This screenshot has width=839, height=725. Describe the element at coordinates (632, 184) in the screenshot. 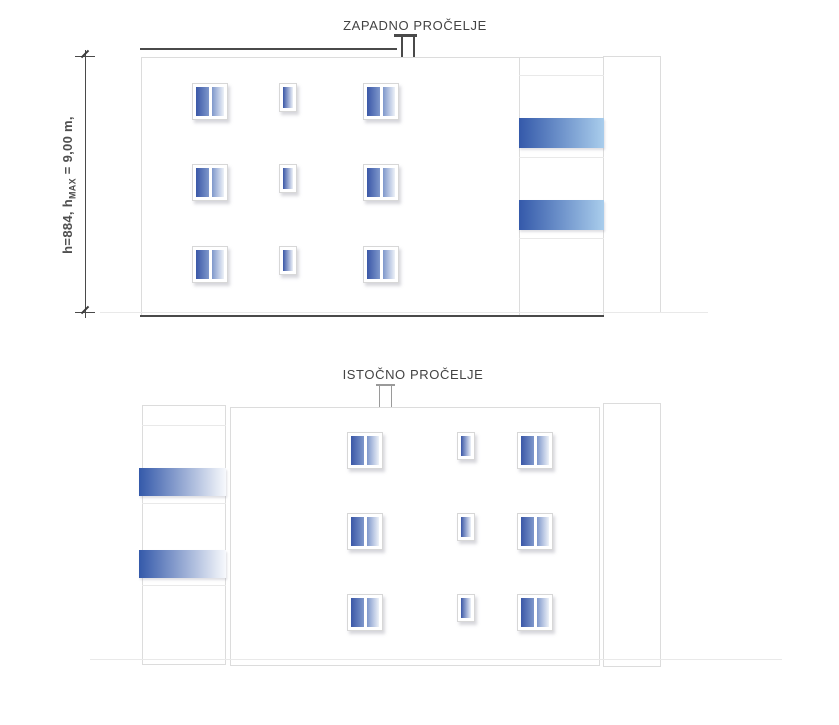

I see `west-side-volume-outline` at that location.